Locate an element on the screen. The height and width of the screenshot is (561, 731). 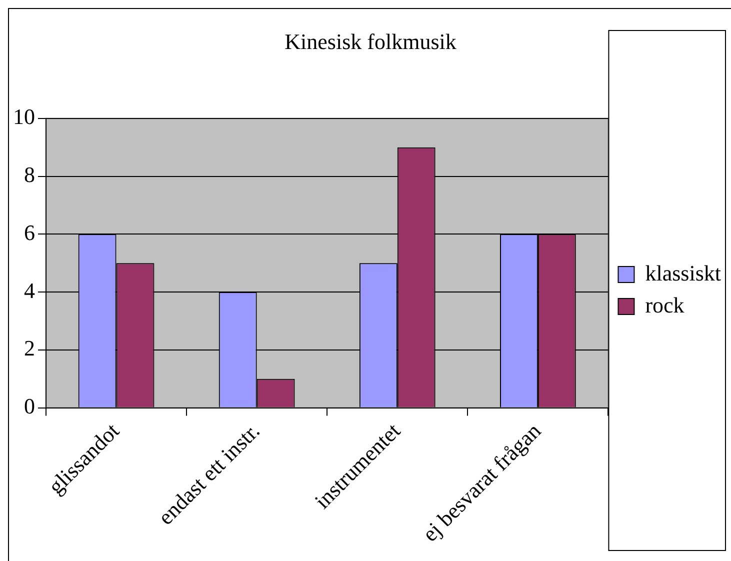
y-tick-label: 0 is located at coordinates (29, 406).